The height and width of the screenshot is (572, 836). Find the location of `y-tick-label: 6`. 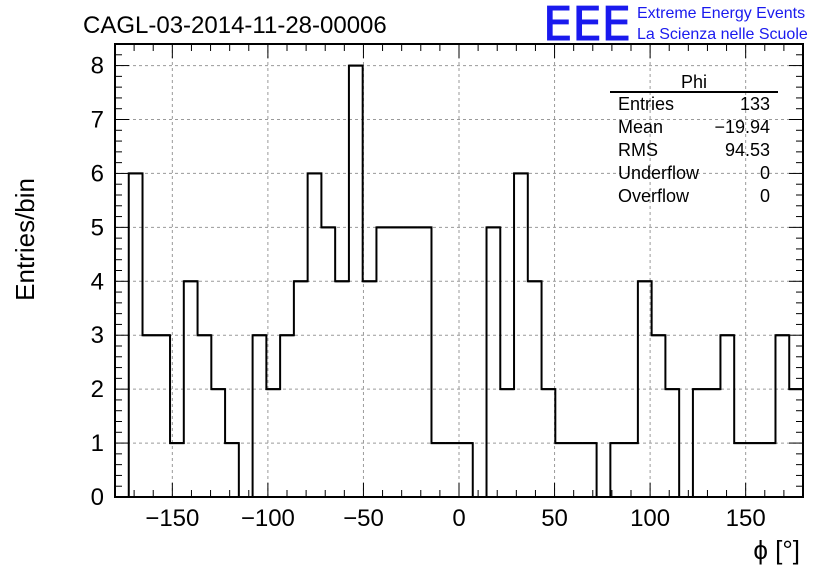

y-tick-label: 6 is located at coordinates (97, 173).